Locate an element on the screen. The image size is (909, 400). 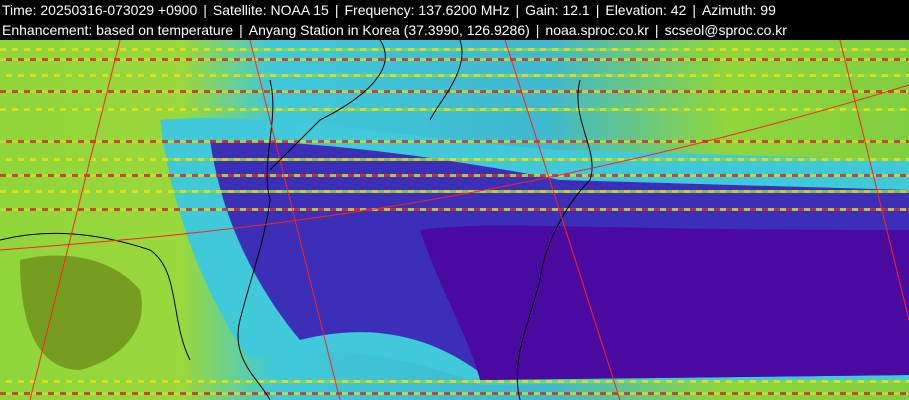
elevation-text: Elevation: 42 is located at coordinates (646, 10).